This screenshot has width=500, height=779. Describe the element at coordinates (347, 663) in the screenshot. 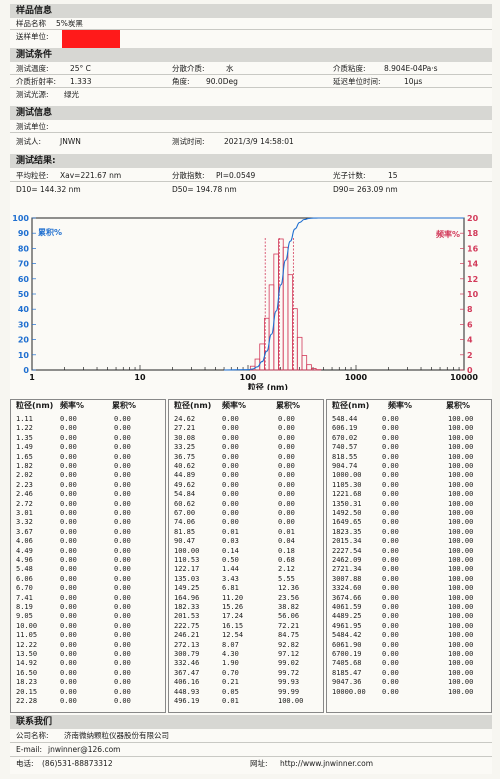

I see `size-cell: 7405.68` at that location.